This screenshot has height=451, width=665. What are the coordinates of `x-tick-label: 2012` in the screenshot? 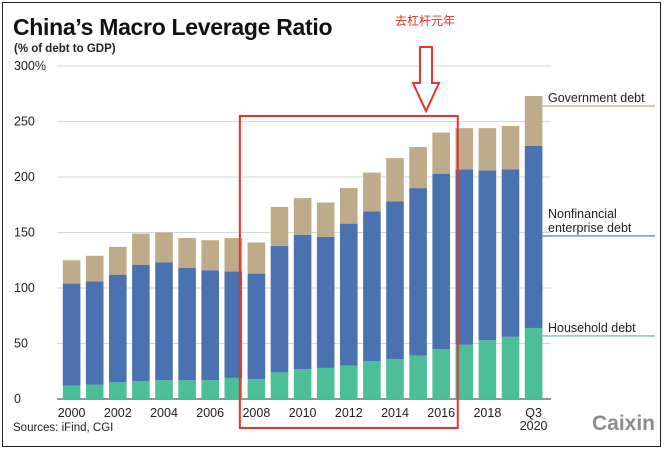 It's located at (349, 413).